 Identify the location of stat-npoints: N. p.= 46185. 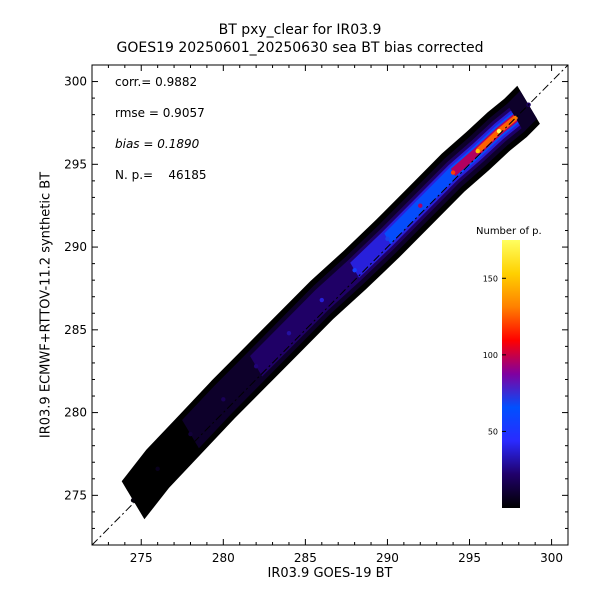
(161, 175).